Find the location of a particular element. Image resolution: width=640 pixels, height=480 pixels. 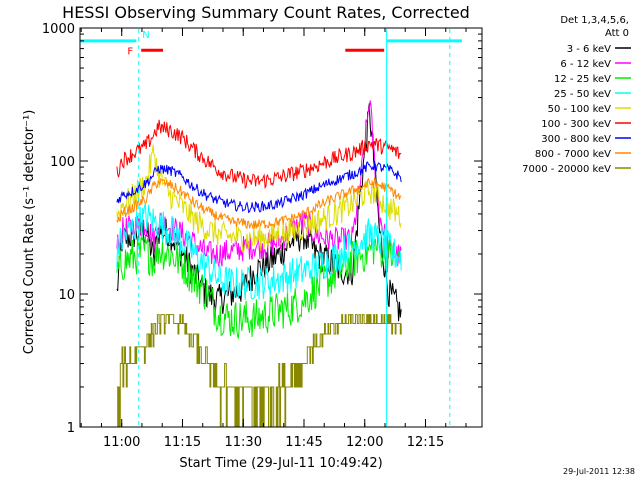

timestamp: 29-Jul-2011 12:38 is located at coordinates (599, 471).